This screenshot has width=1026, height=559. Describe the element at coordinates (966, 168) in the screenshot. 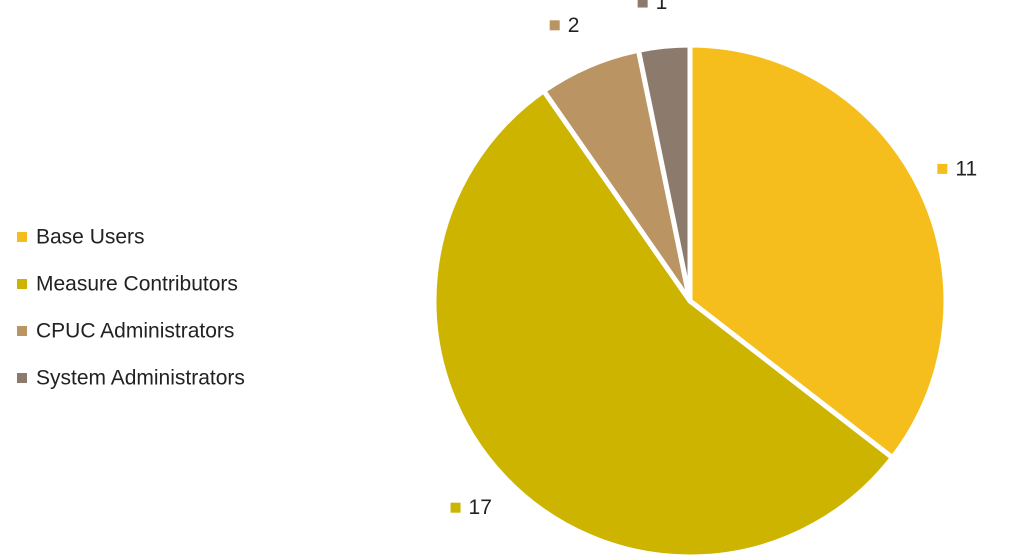

I see `data-label: 11` at that location.